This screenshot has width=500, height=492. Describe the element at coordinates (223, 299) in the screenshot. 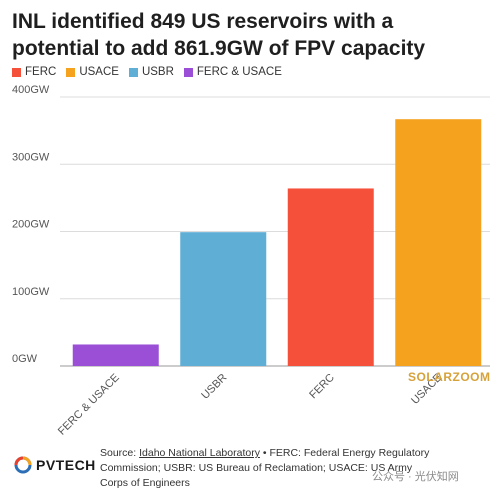

I see `bar-usbr` at that location.